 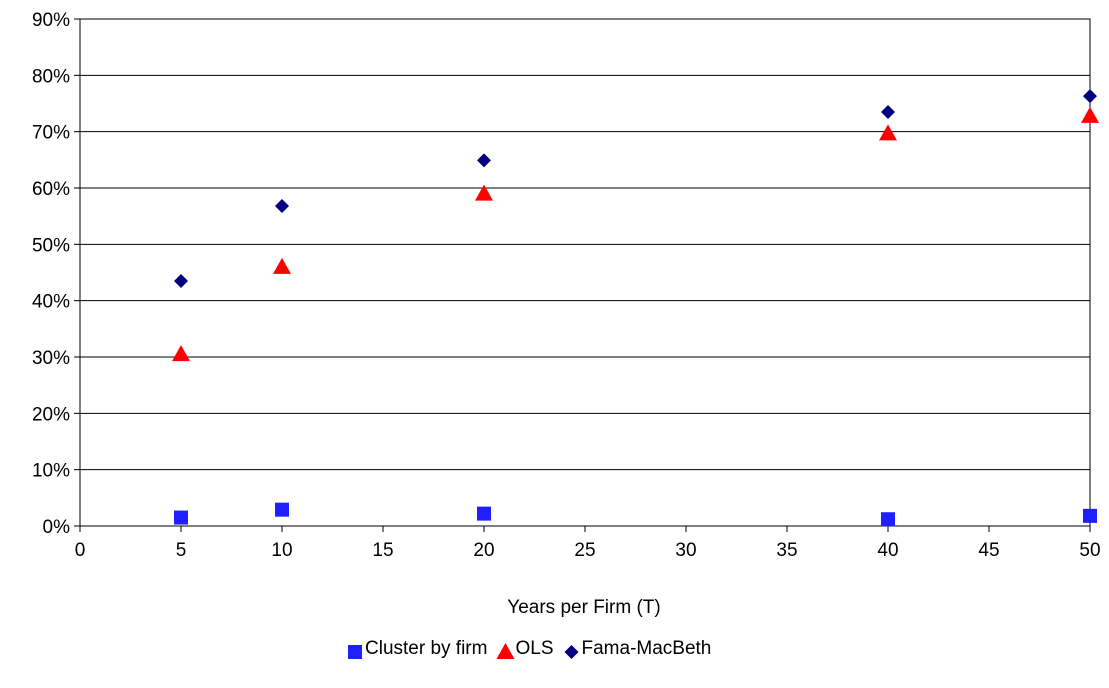 I want to click on y-tick-label: 0%, so click(x=57, y=527).